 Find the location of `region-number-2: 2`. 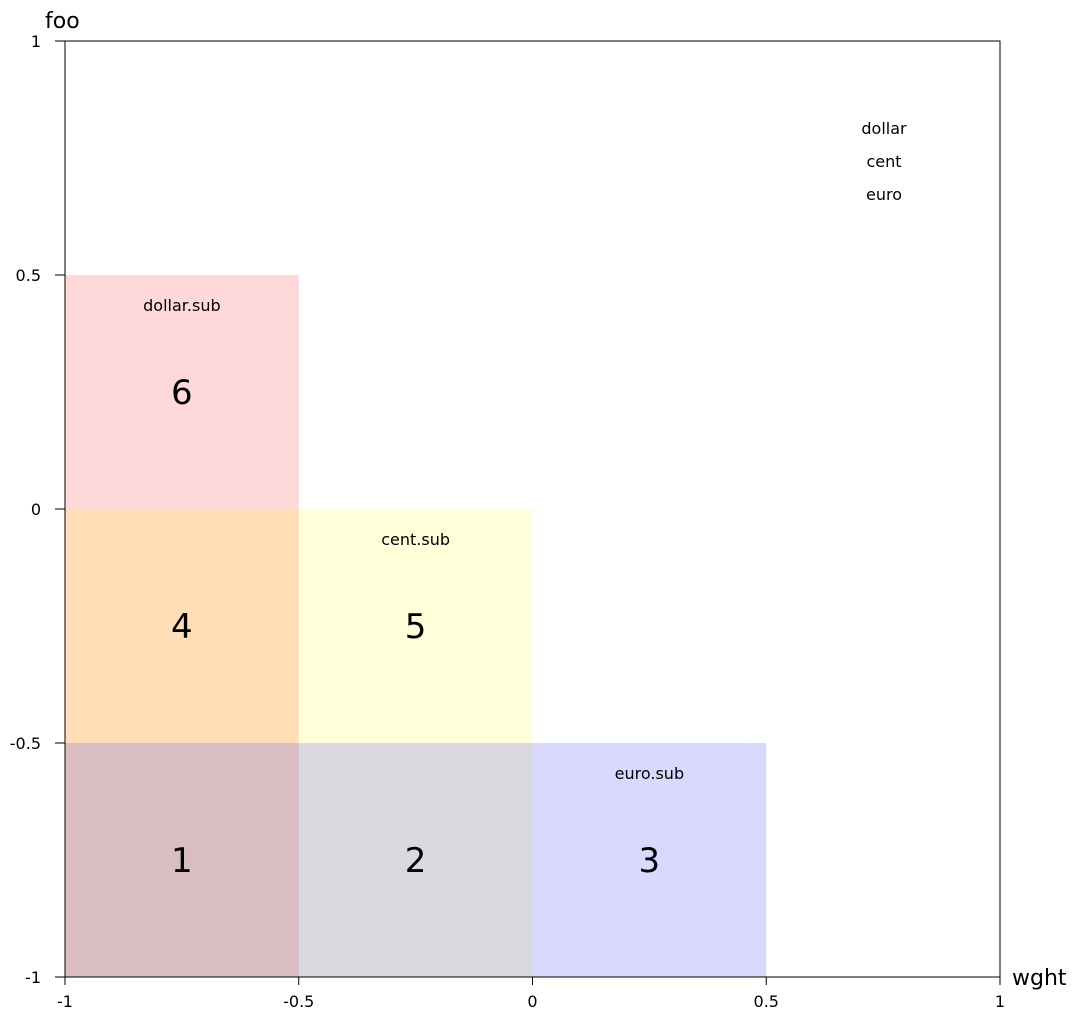

region-number-2: 2 is located at coordinates (416, 861).